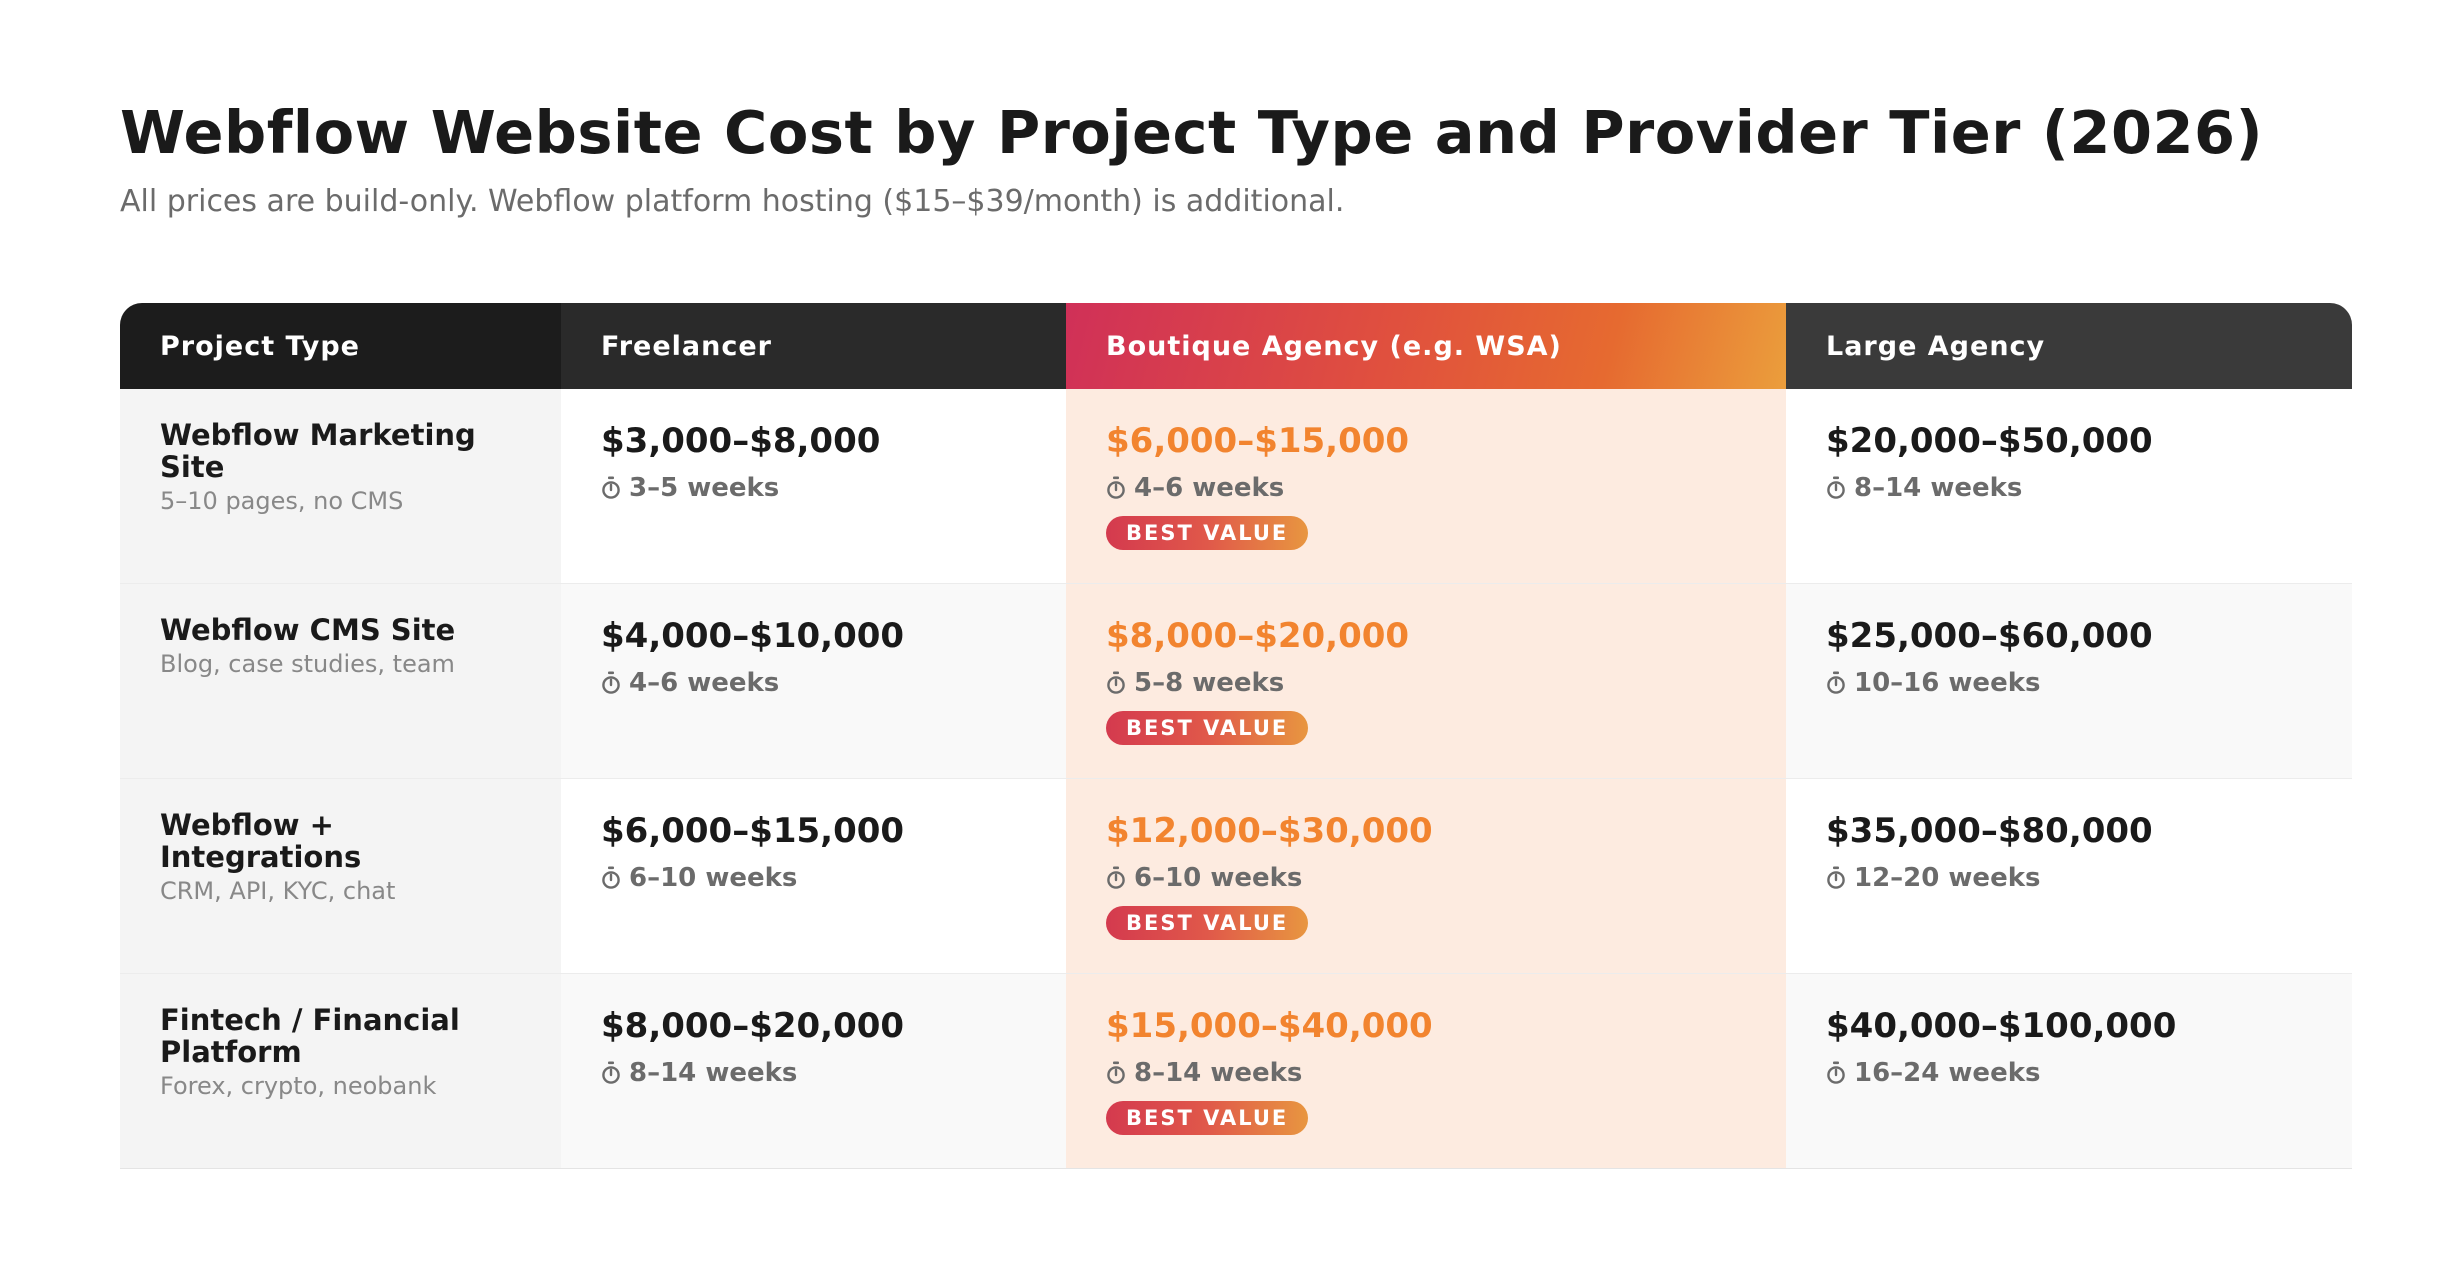 This screenshot has width=2464, height=1268. Describe the element at coordinates (1989, 831) in the screenshot. I see `large-agency-price: $35,000–$80,000` at that location.